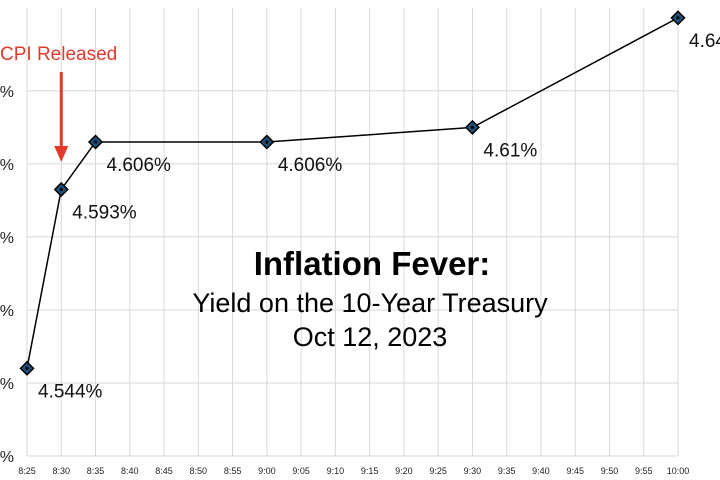 Image resolution: width=720 pixels, height=480 pixels. I want to click on chart-subtitle-line2: Oct 12, 2023, so click(370, 337).